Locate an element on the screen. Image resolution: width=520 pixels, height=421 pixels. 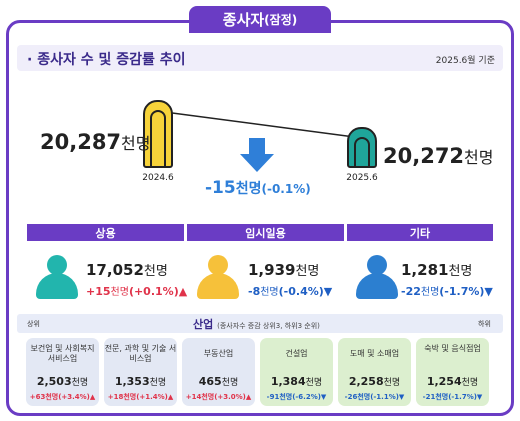
industry-card-name: 보건업 및 사회복지 서비스업 is located at coordinates (62, 353).